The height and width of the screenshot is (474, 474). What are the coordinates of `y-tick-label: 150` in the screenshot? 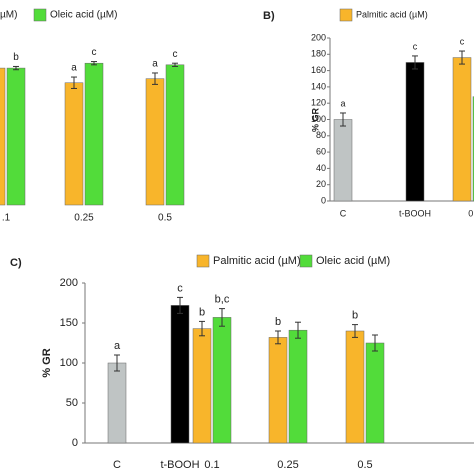 It's located at (69, 323).